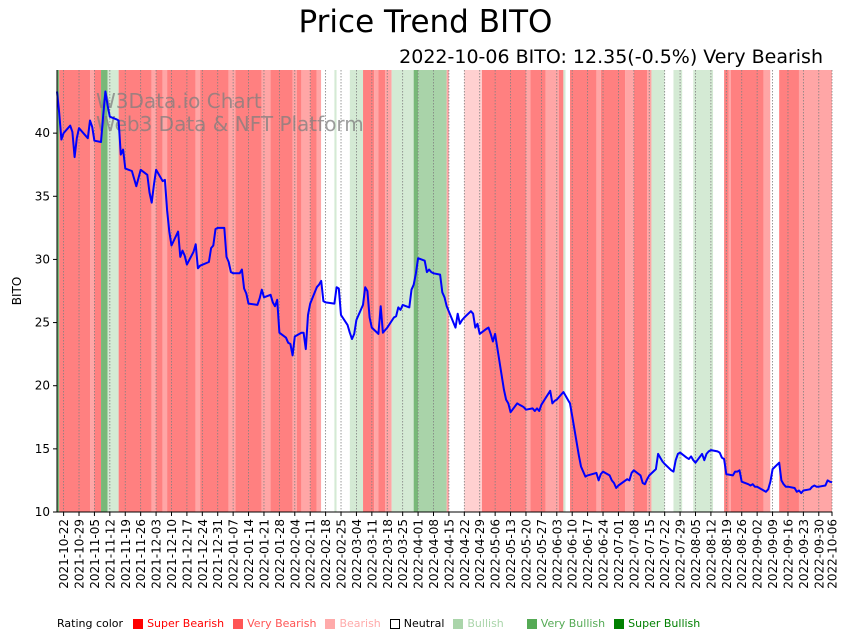 The image size is (851, 641). Describe the element at coordinates (234, 554) in the screenshot. I see `x-tick-label: 2022-01-07` at that location.